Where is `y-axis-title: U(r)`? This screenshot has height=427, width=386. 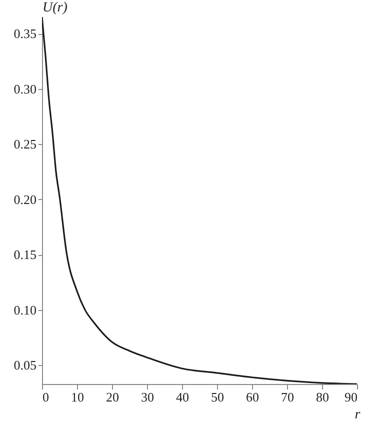
y-axis-title: U(r) is located at coordinates (55, 8).